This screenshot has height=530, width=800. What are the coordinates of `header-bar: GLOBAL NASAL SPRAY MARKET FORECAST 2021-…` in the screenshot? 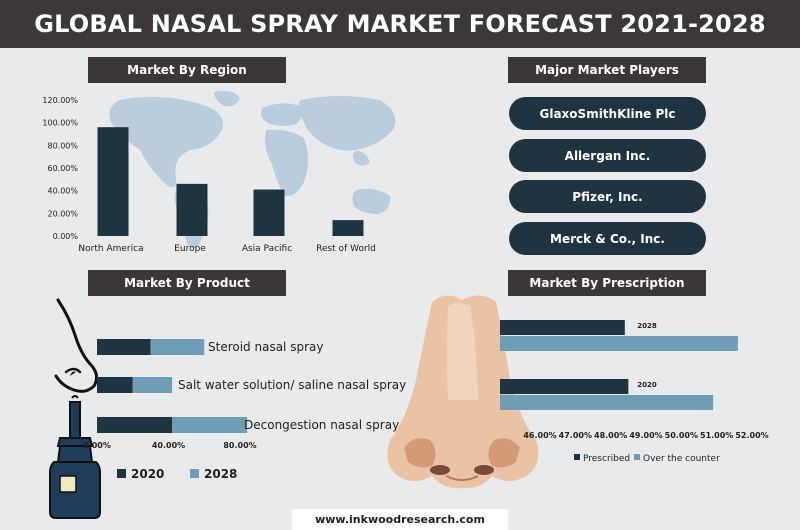 It's located at (400, 24).